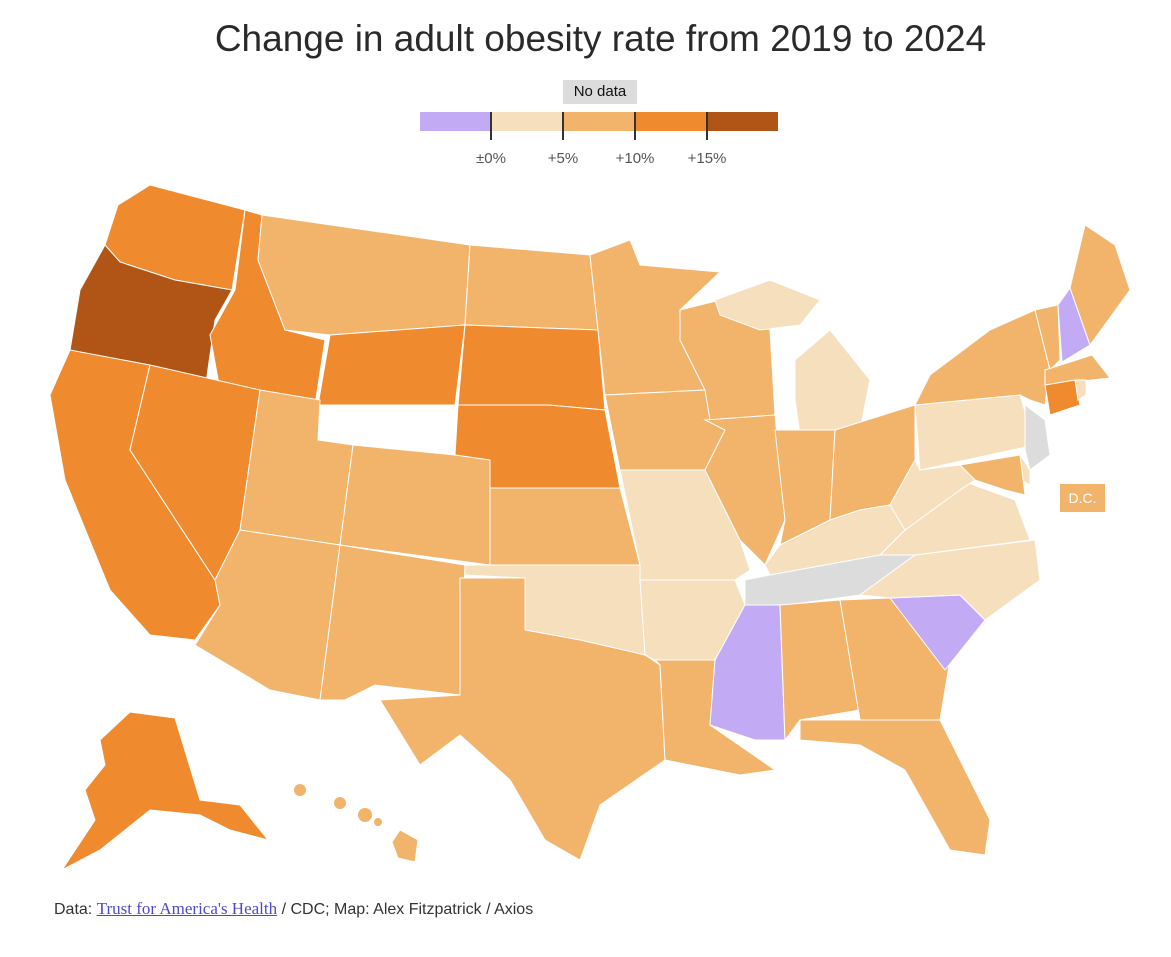 The height and width of the screenshot is (957, 1171). What do you see at coordinates (1077, 370) in the screenshot?
I see `state-MA` at bounding box center [1077, 370].